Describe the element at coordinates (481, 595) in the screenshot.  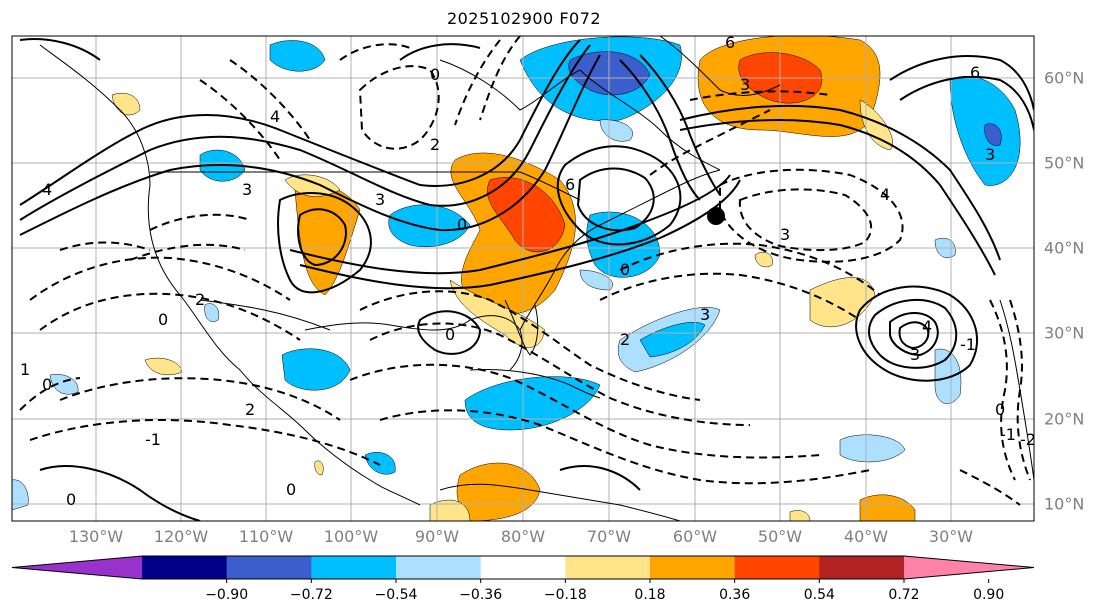
I see `colorbar-tick-label: −0.36` at that location.